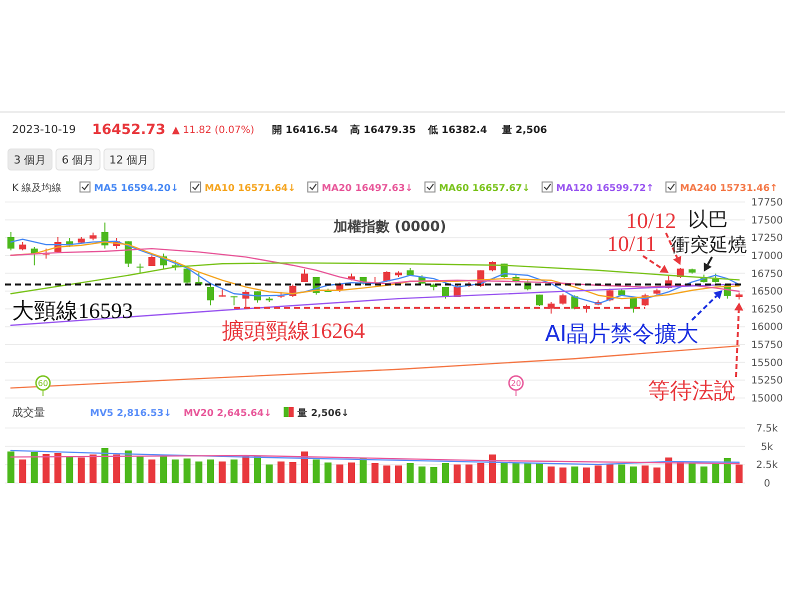 Image resolution: width=800 pixels, height=600 pixels. I want to click on y-tick-label: 16500, so click(767, 292).